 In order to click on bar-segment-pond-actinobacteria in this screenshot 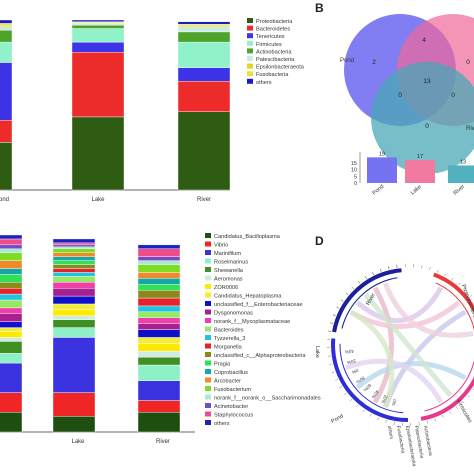, I will do `click(6, 36)`.